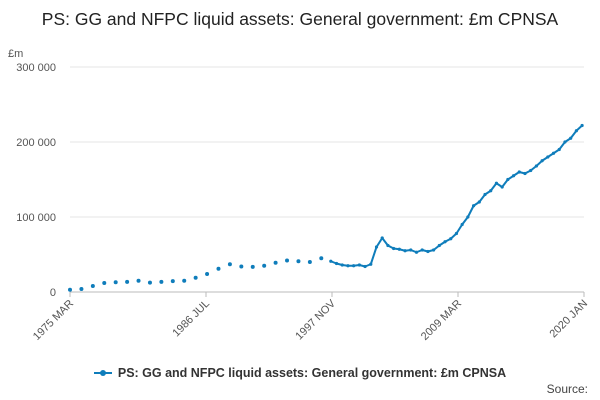  Describe the element at coordinates (191, 319) in the screenshot. I see `x-tick-label: 1986 JUL` at that location.